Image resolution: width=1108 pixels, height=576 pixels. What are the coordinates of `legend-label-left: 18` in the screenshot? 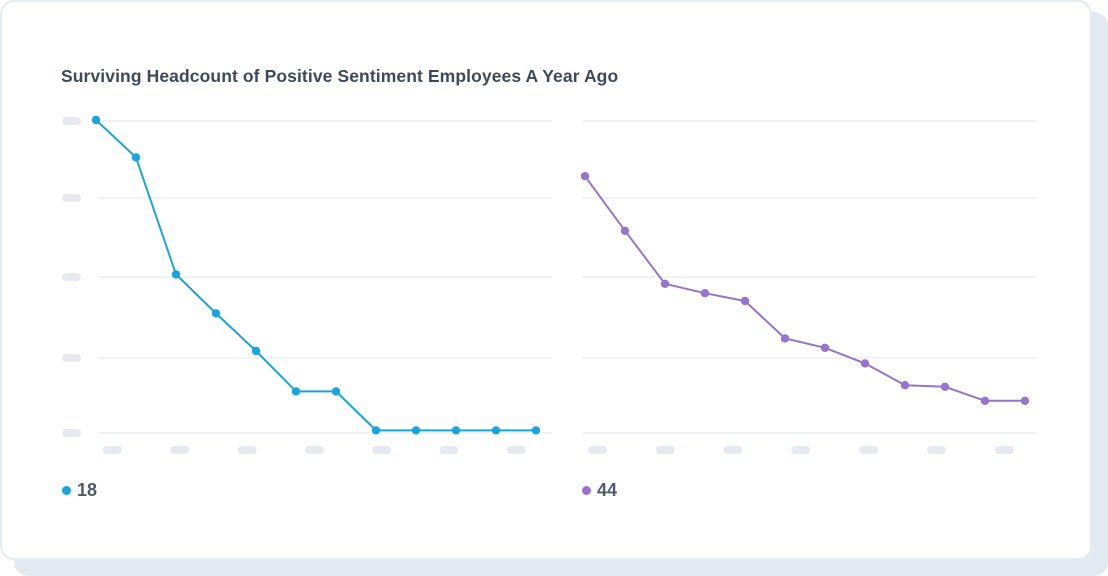 It's located at (87, 490).